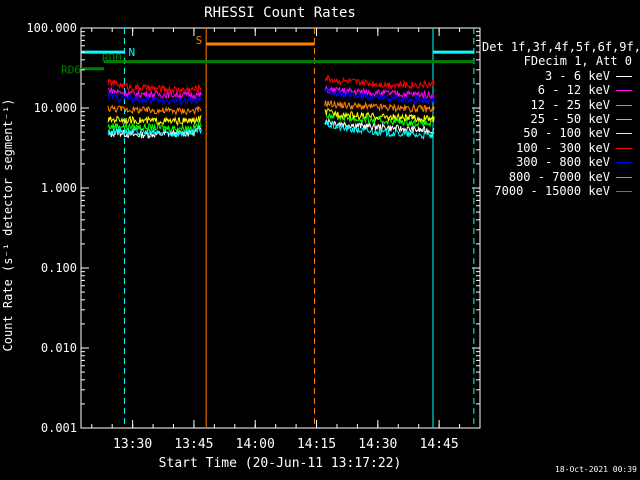  I want to click on legend-entry-label: 7000 - 15000 keV, so click(552, 191).